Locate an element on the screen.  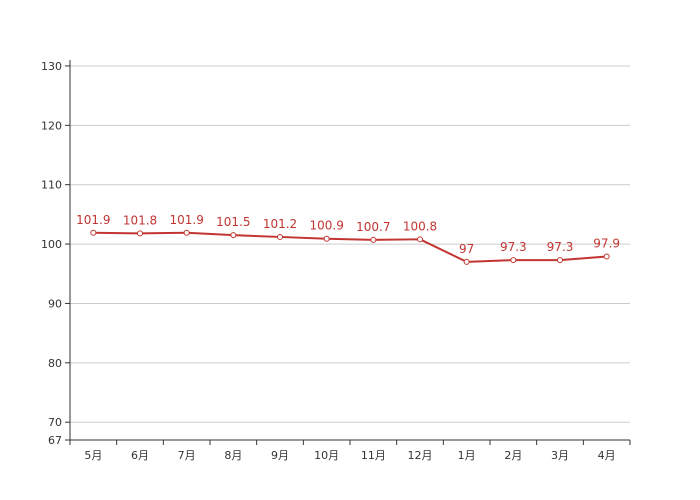
data-label: 101.8 is located at coordinates (140, 220).